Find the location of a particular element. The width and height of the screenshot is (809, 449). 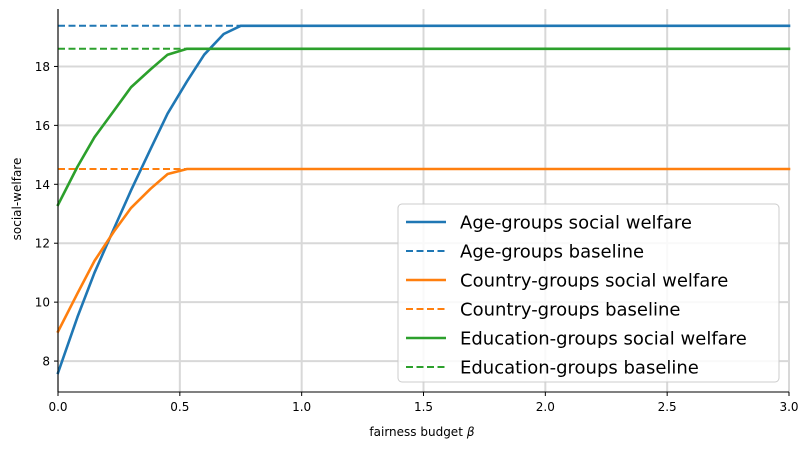

y-tick-label: 8 is located at coordinates (46, 362).